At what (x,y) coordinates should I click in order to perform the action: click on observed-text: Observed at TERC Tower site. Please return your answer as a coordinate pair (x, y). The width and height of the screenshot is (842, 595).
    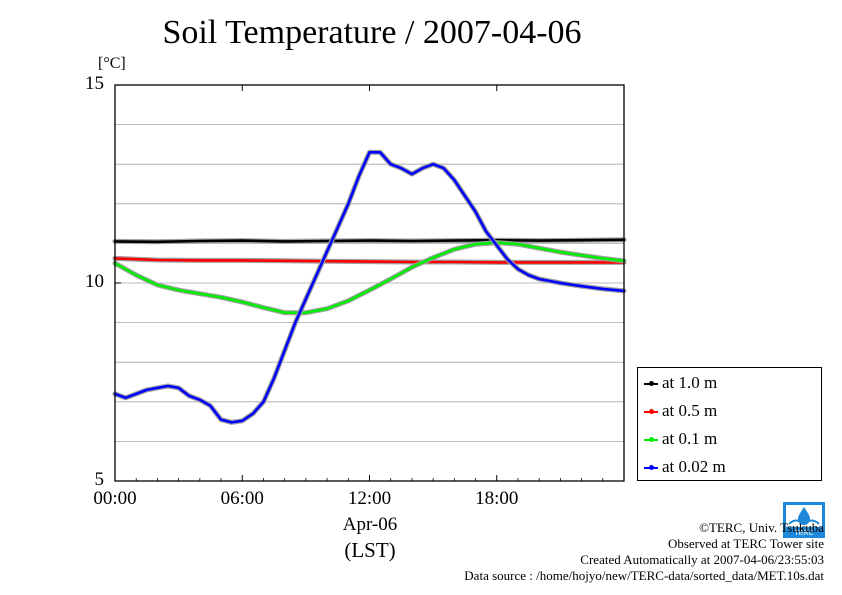
    Looking at the image, I should click on (745, 543).